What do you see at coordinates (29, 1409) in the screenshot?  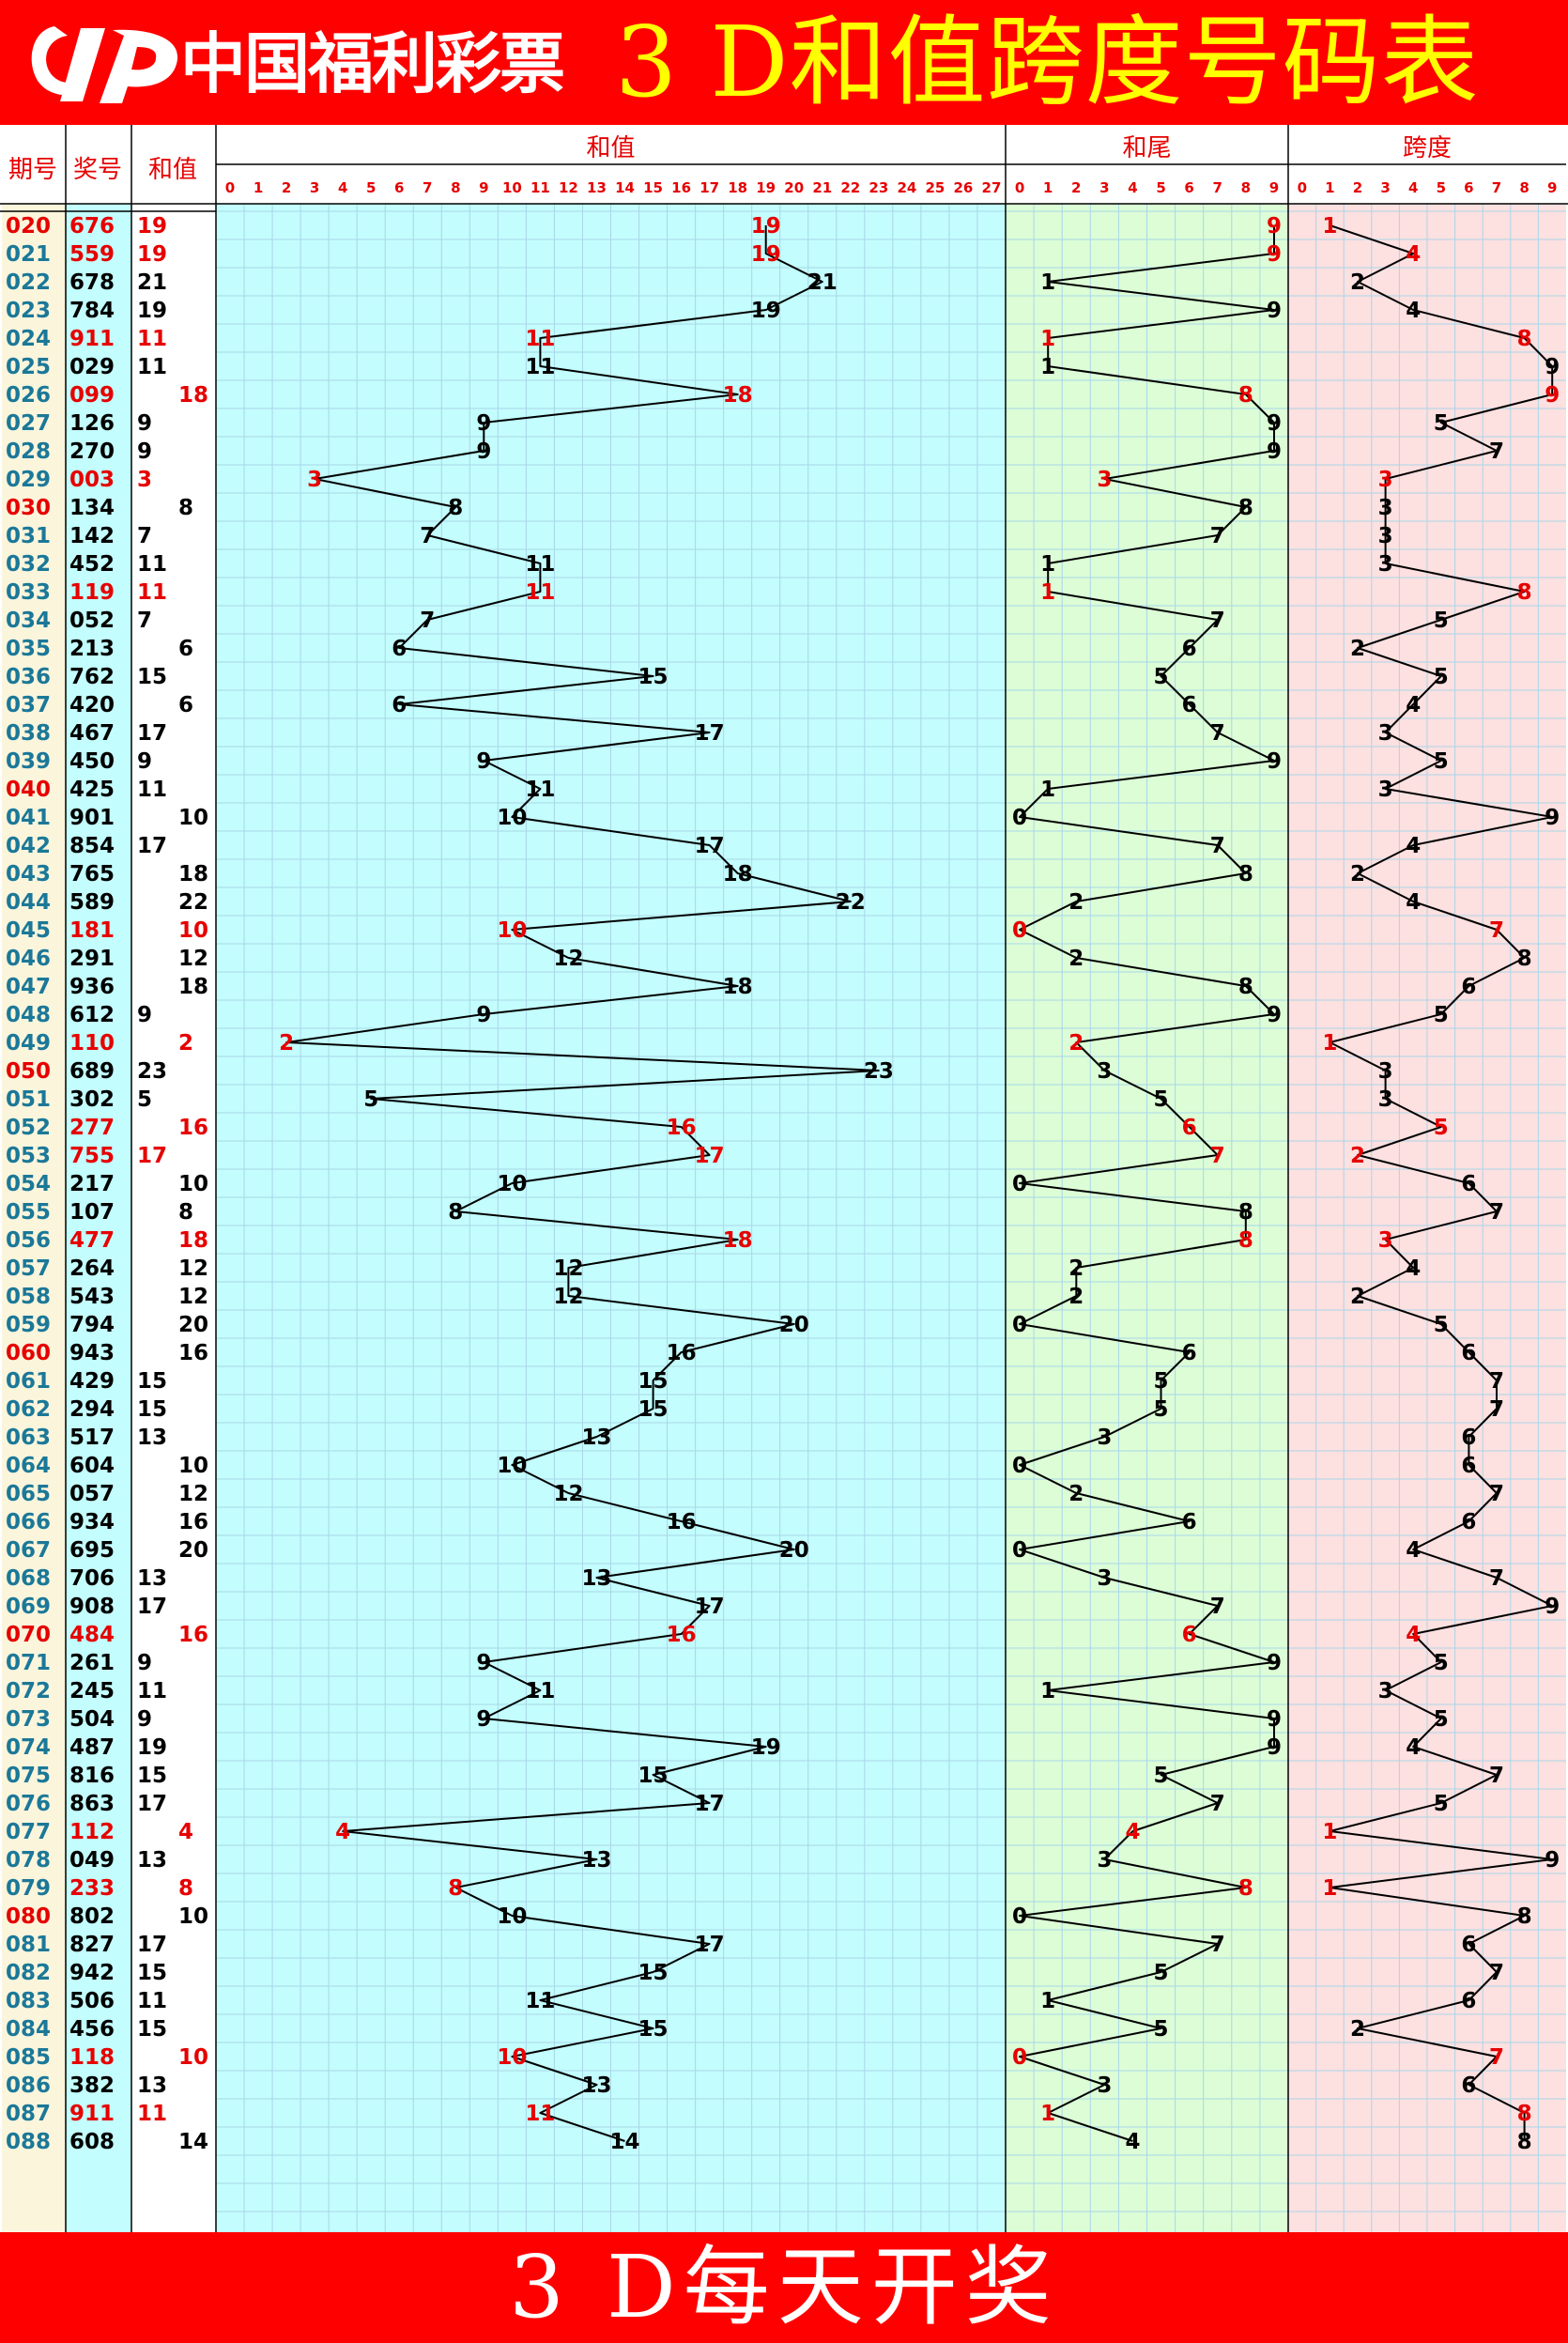 I see `period-cell: 062` at bounding box center [29, 1409].